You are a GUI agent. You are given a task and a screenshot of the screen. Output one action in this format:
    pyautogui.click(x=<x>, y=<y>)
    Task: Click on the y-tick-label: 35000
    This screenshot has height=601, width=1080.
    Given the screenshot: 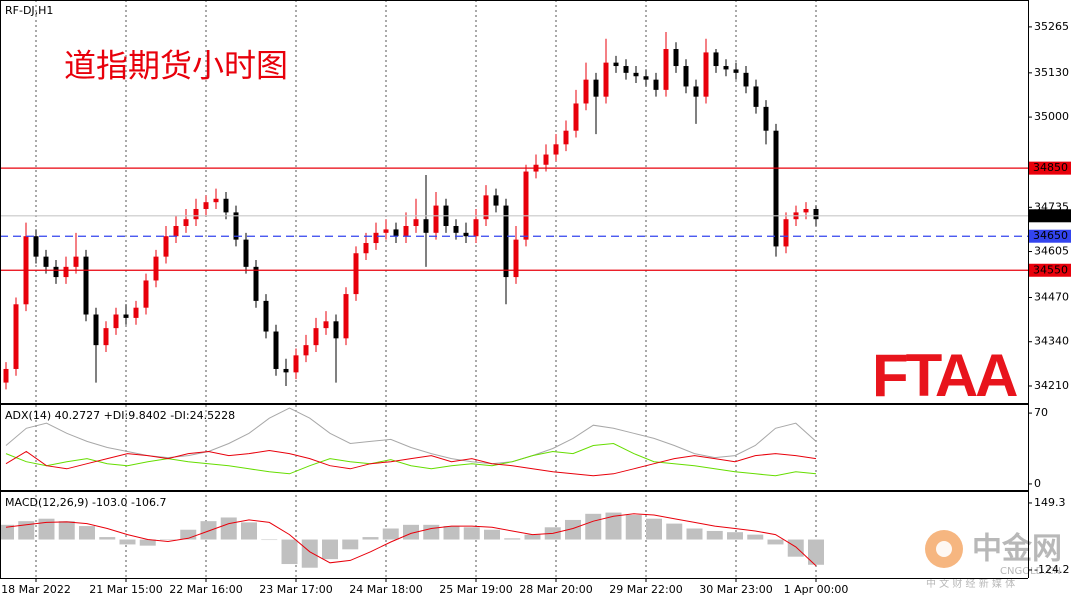 What is the action you would take?
    pyautogui.click(x=1051, y=116)
    